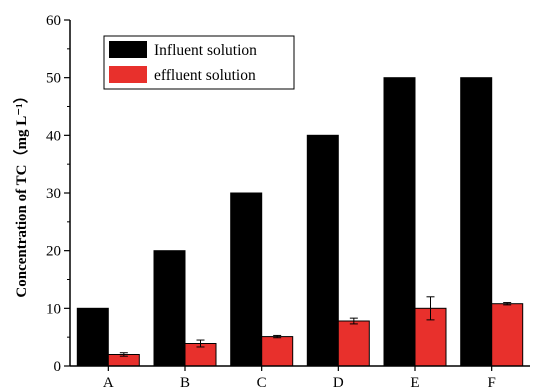  Describe the element at coordinates (185, 383) in the screenshot. I see `x-tick-label-B: B` at that location.